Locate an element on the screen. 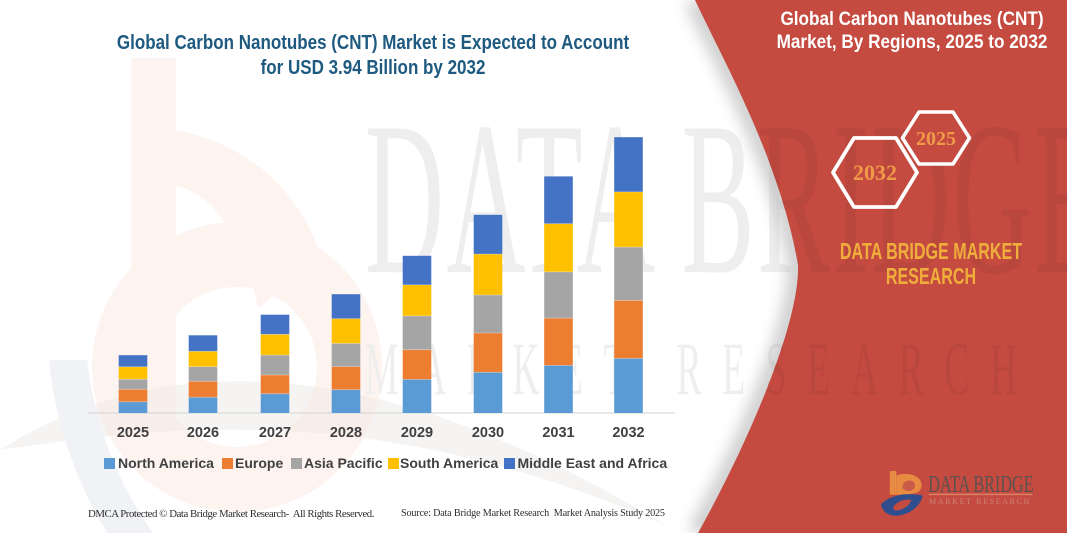 Image resolution: width=1067 pixels, height=533 pixels. svg-text: MARKET RESEARCH is located at coordinates (980, 501).